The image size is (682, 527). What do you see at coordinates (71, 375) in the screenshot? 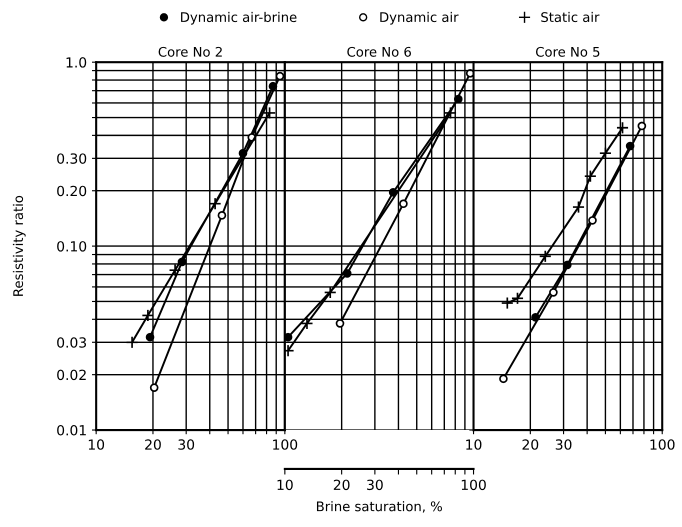
I see `y-tick-label: 0.02` at bounding box center [71, 375].